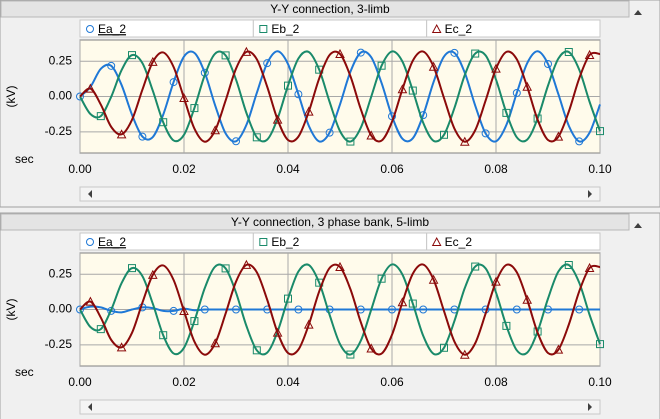 The height and width of the screenshot is (419, 660). Describe the element at coordinates (330, 222) in the screenshot. I see `chart-title: Y-Y connection, 3 phase bank, 5-limb` at that location.